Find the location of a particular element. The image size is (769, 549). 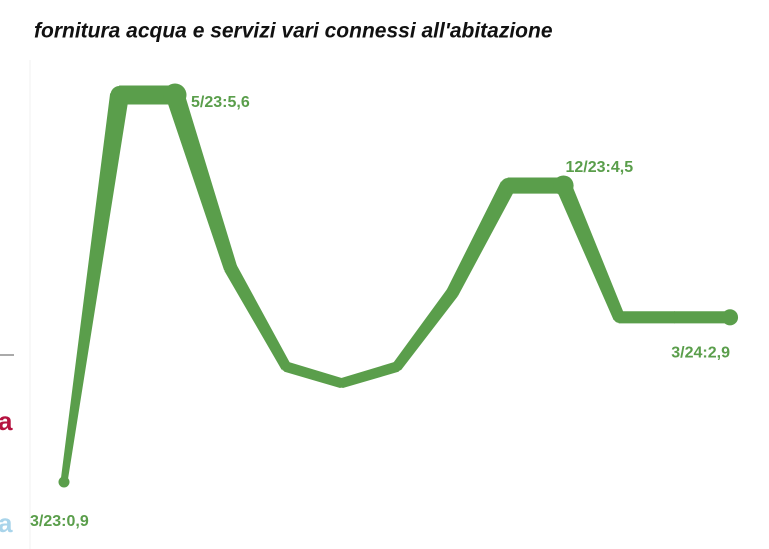

value-label: 3/24:2,9 is located at coordinates (700, 353).